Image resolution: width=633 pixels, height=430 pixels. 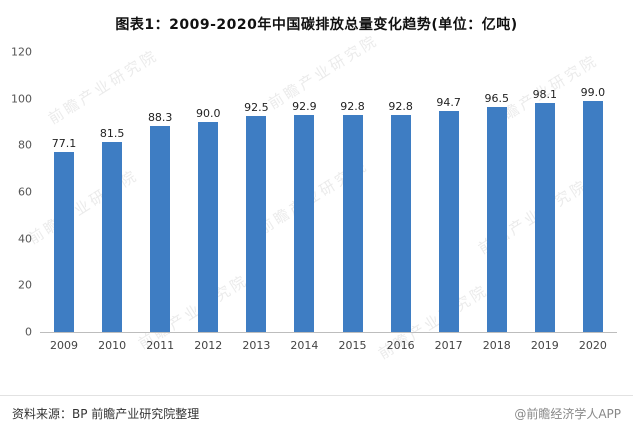 I want to click on y-tick-label: 0, so click(x=28, y=332).